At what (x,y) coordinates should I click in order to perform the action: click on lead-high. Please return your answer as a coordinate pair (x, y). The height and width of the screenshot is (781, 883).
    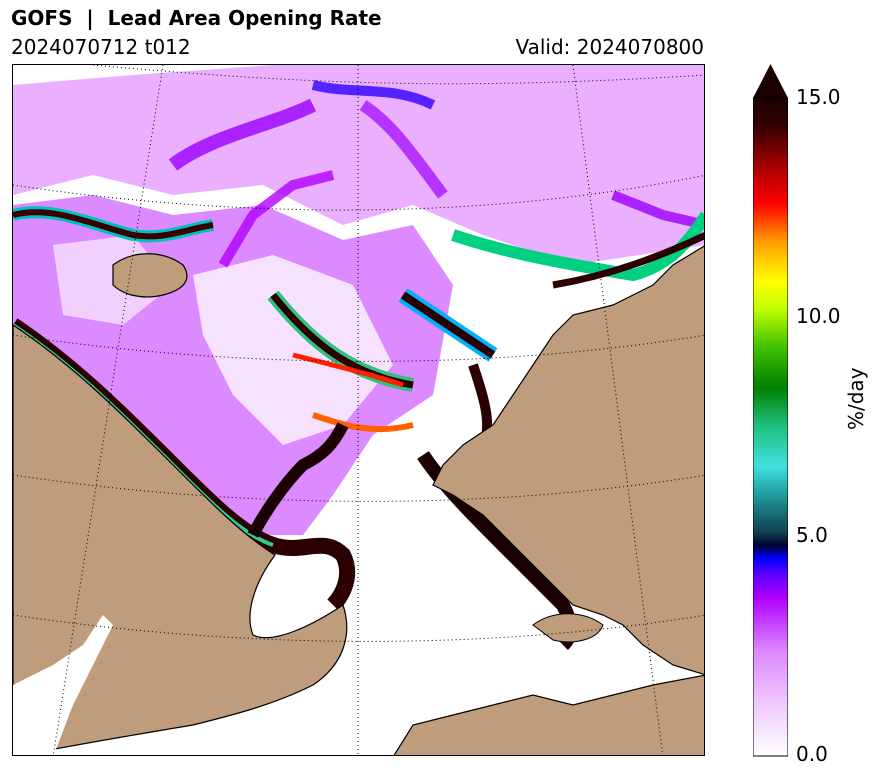
    Looking at the image, I should click on (577, 246).